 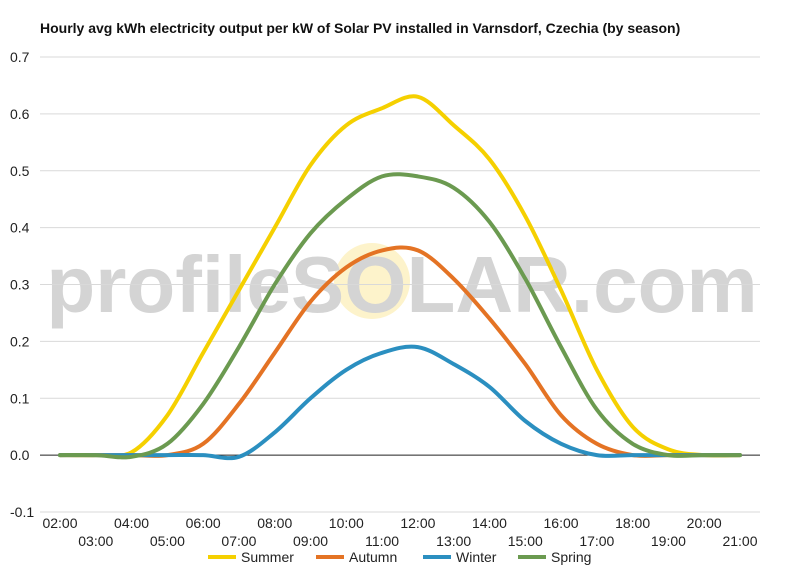 I want to click on y-tick-label: 0.0, so click(x=20, y=455).